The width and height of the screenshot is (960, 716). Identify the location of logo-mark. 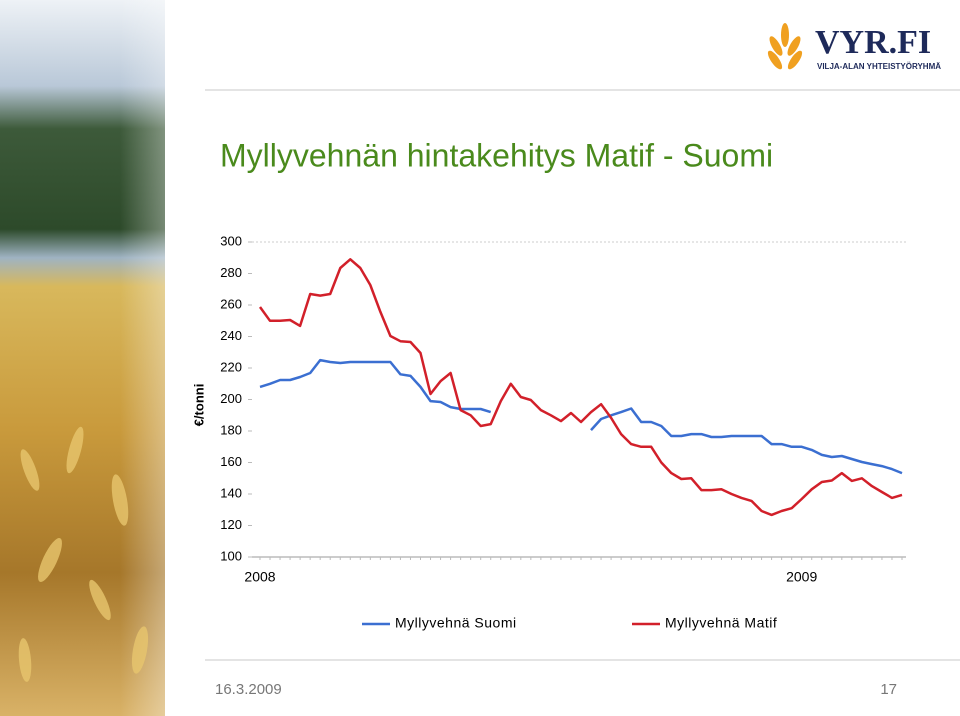
(785, 46).